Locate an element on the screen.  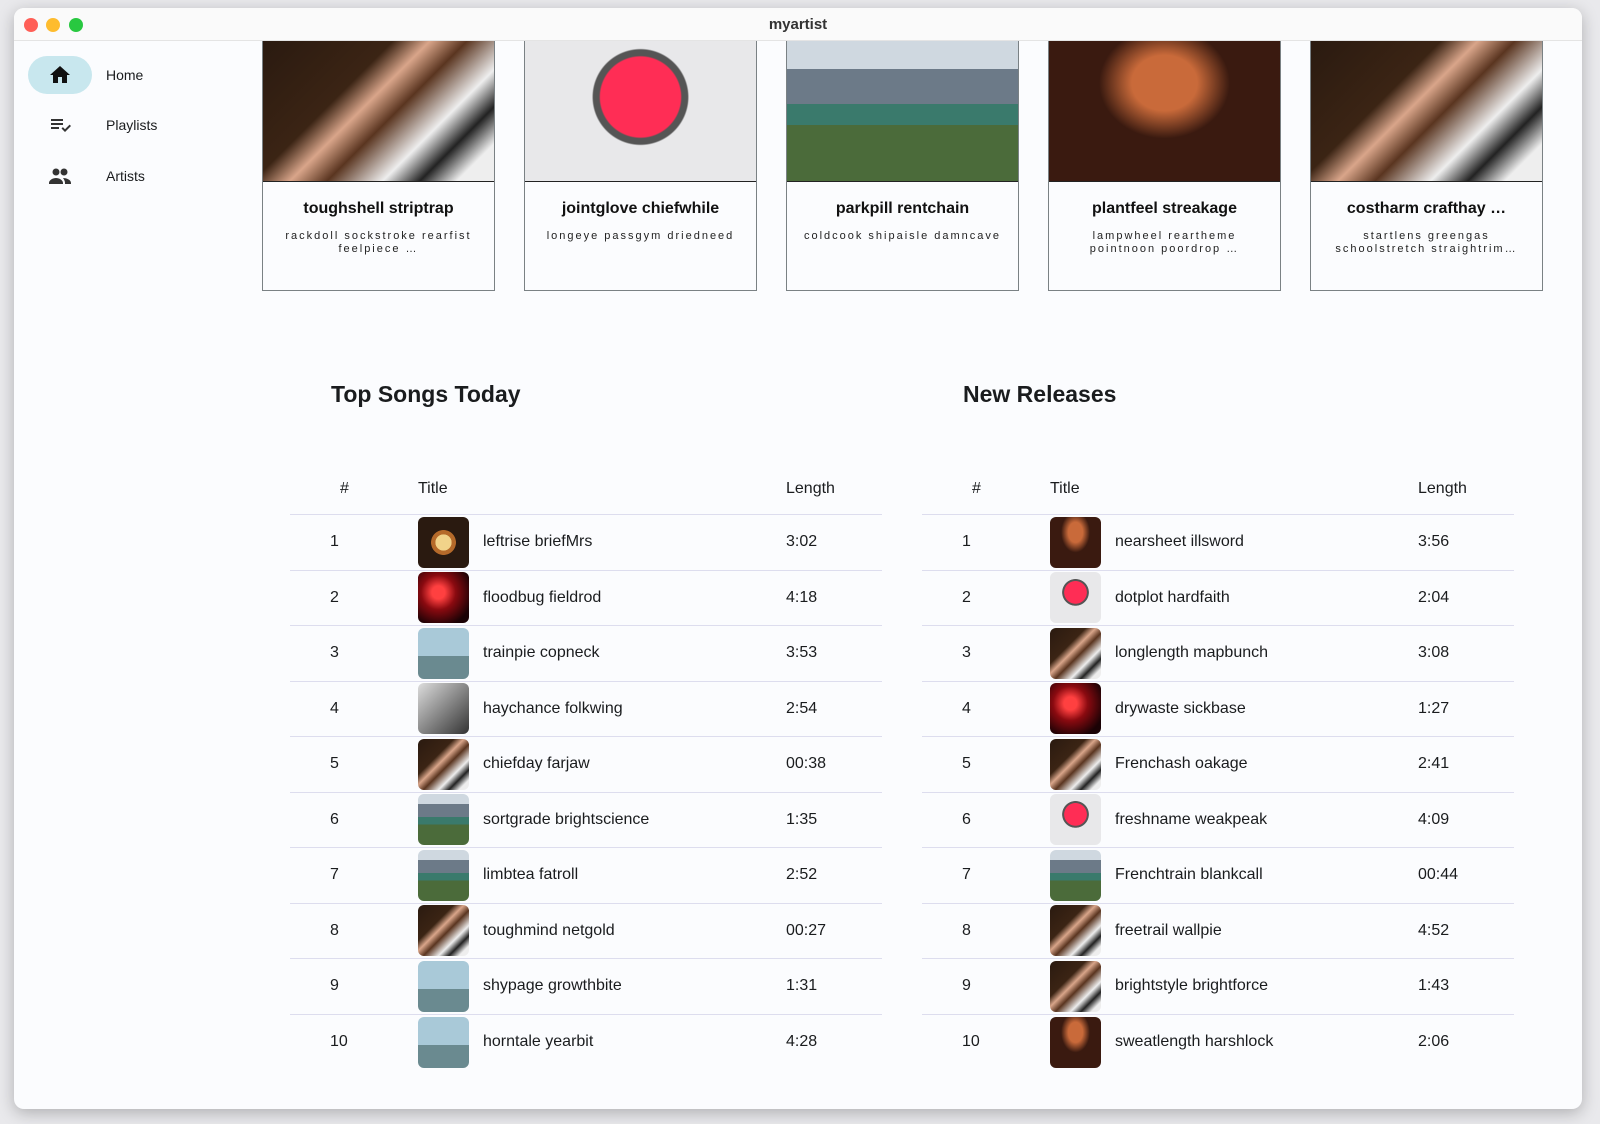
close-window-button is located at coordinates (31, 25).